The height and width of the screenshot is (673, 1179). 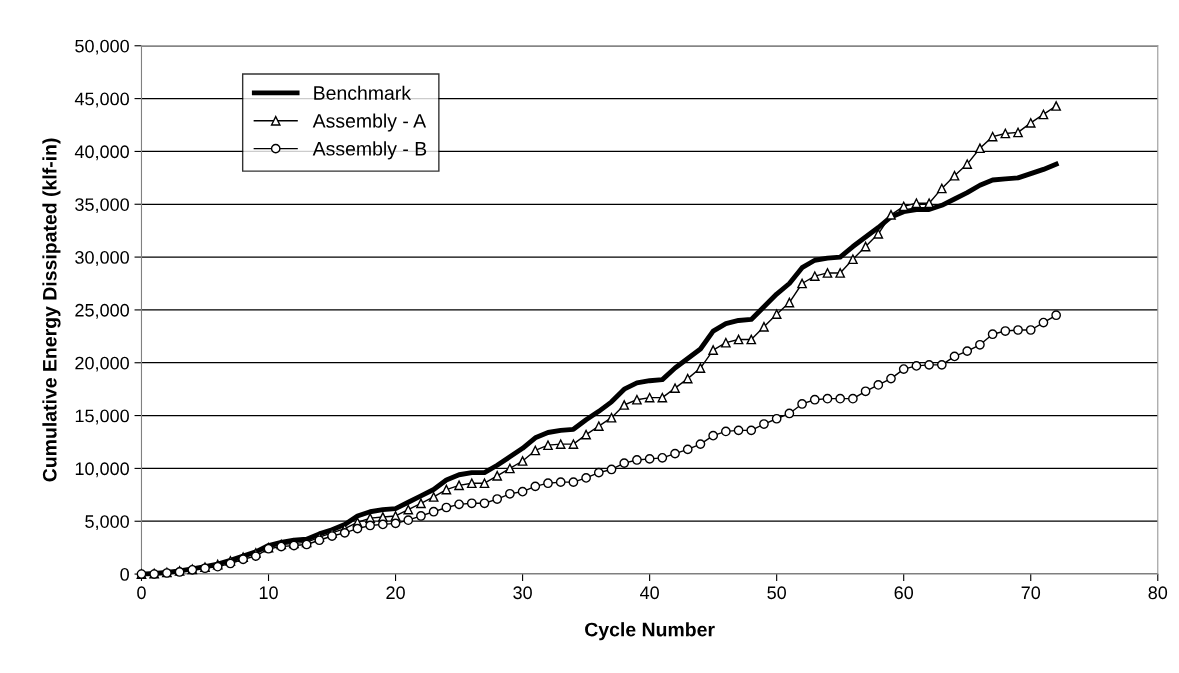 What do you see at coordinates (1158, 593) in the screenshot?
I see `x-tick-label: 80` at bounding box center [1158, 593].